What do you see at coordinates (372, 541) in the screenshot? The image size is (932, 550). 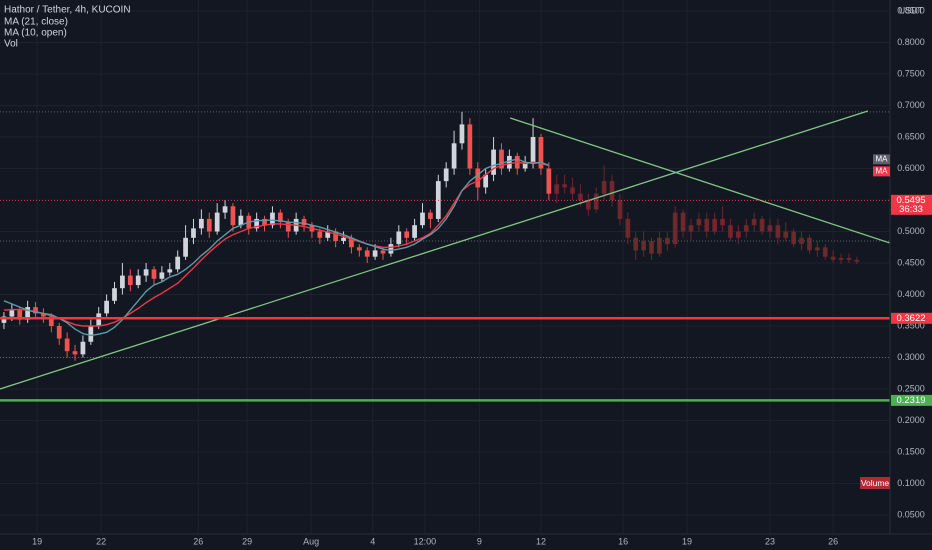 I see `x-tick-label: 4` at bounding box center [372, 541].